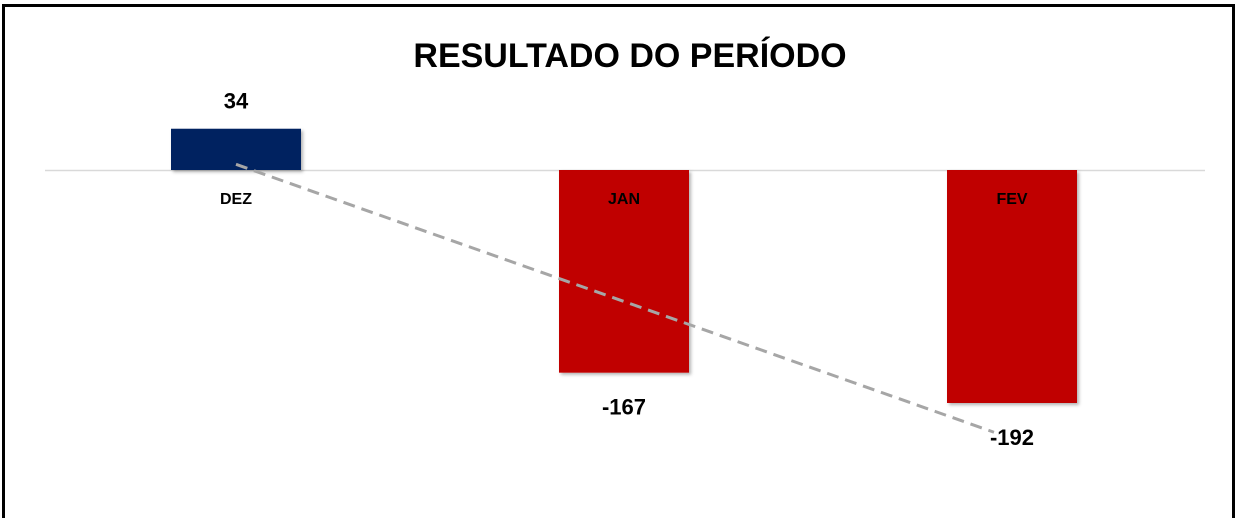 Image resolution: width=1237 pixels, height=518 pixels. What do you see at coordinates (624, 199) in the screenshot?
I see `category-label: JAN` at bounding box center [624, 199].